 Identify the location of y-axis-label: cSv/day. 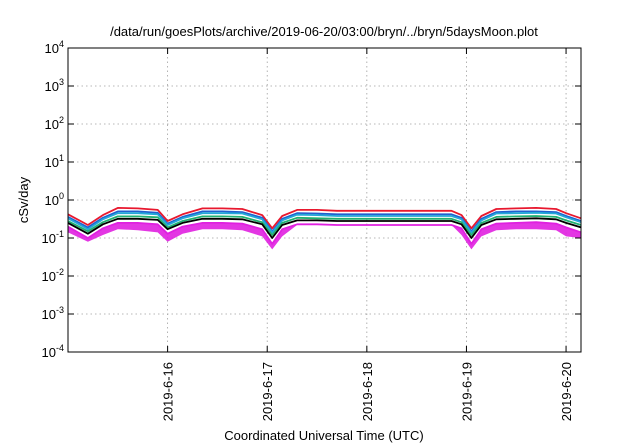
(23, 199).